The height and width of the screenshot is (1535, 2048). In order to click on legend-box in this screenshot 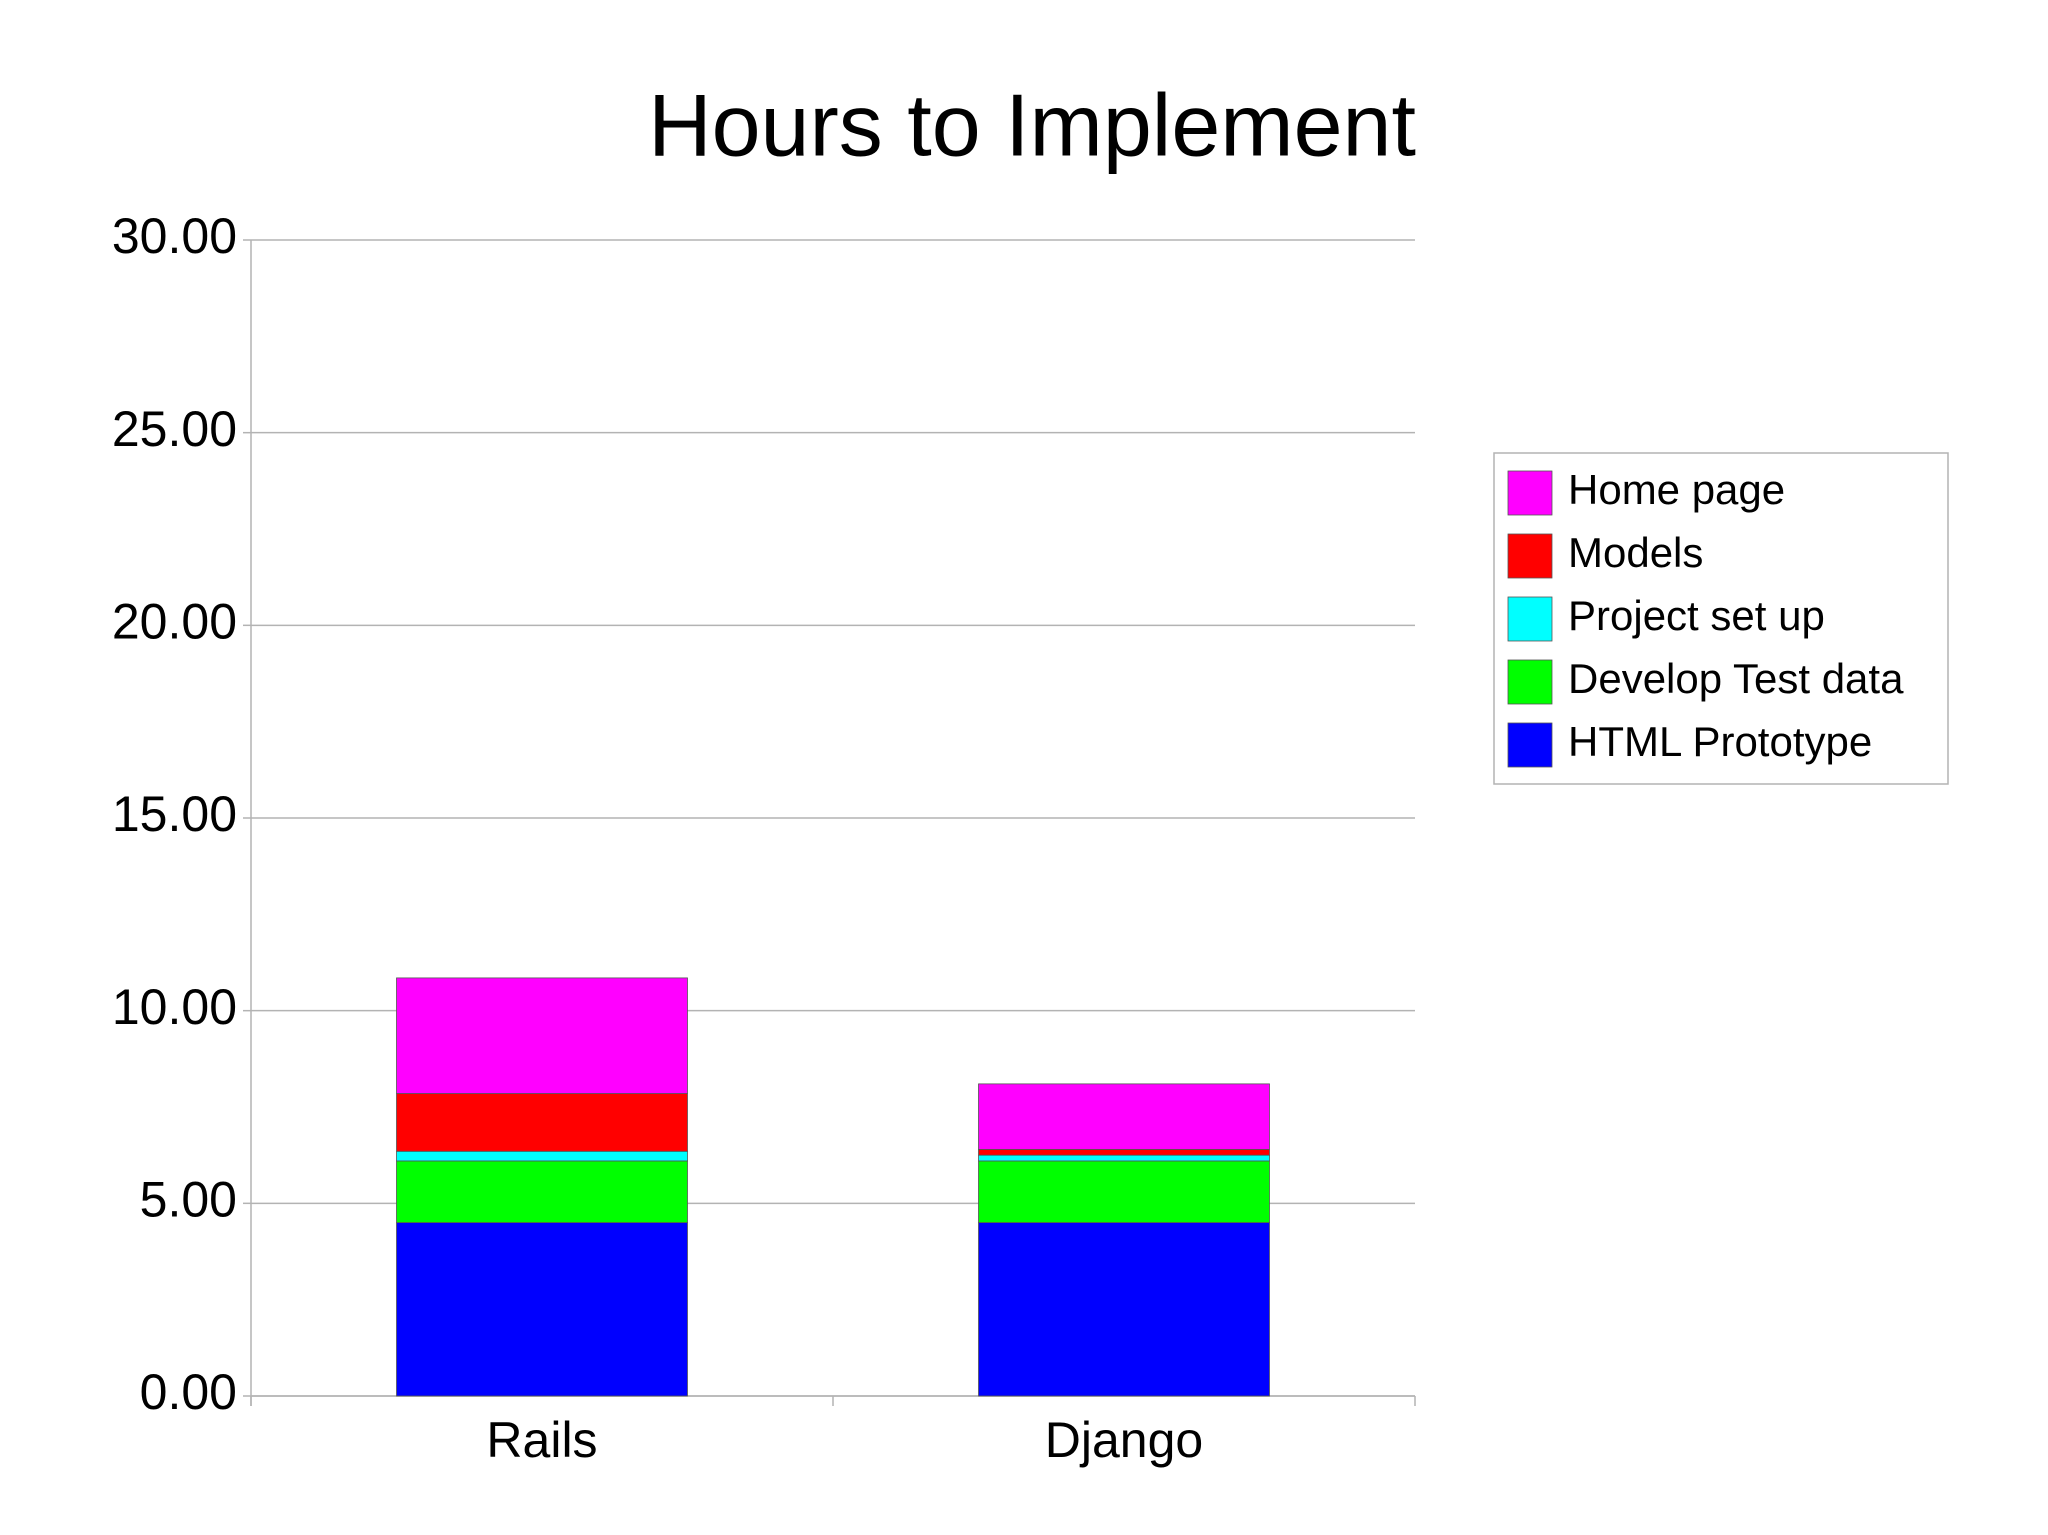, I will do `click(1721, 618)`.